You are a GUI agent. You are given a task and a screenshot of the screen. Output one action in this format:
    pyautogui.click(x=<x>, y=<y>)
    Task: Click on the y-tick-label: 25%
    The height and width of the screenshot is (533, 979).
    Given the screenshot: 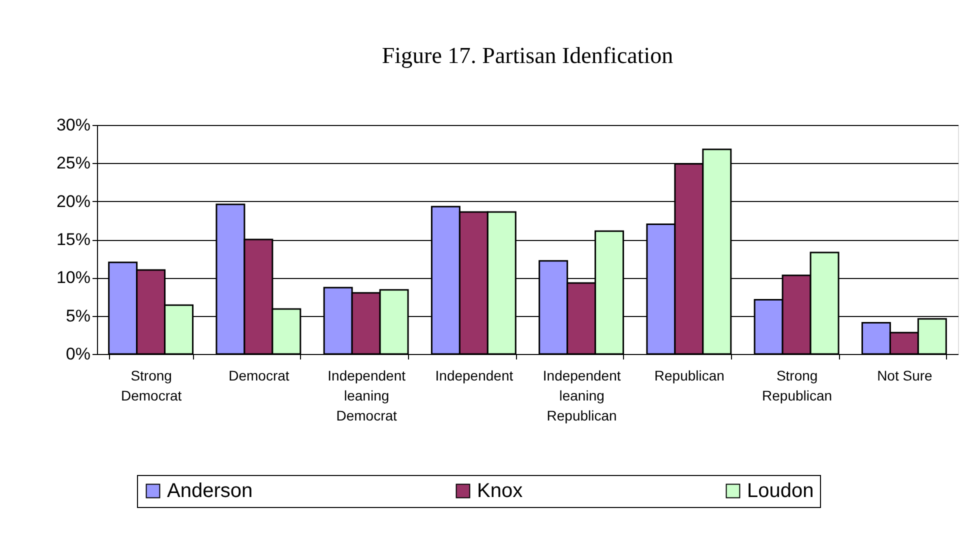 What is the action you would take?
    pyautogui.click(x=73, y=163)
    